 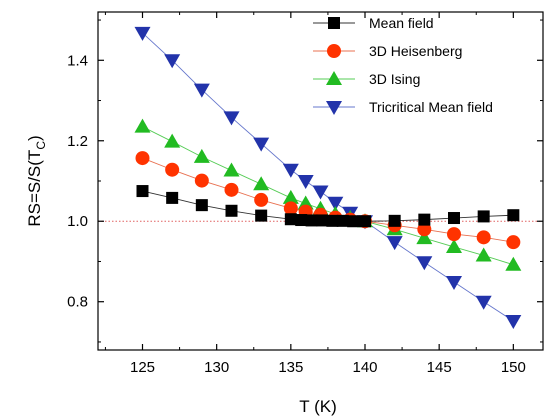 I want to click on legend-entry-3d-ising: 3D Ising, so click(x=366, y=79).